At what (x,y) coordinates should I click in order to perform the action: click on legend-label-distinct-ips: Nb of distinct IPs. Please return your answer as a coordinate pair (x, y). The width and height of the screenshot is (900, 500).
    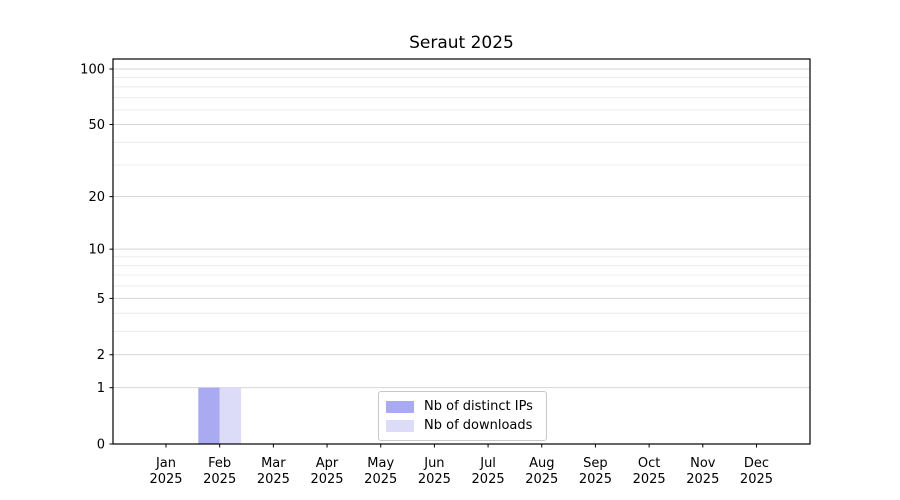
    Looking at the image, I should click on (478, 406).